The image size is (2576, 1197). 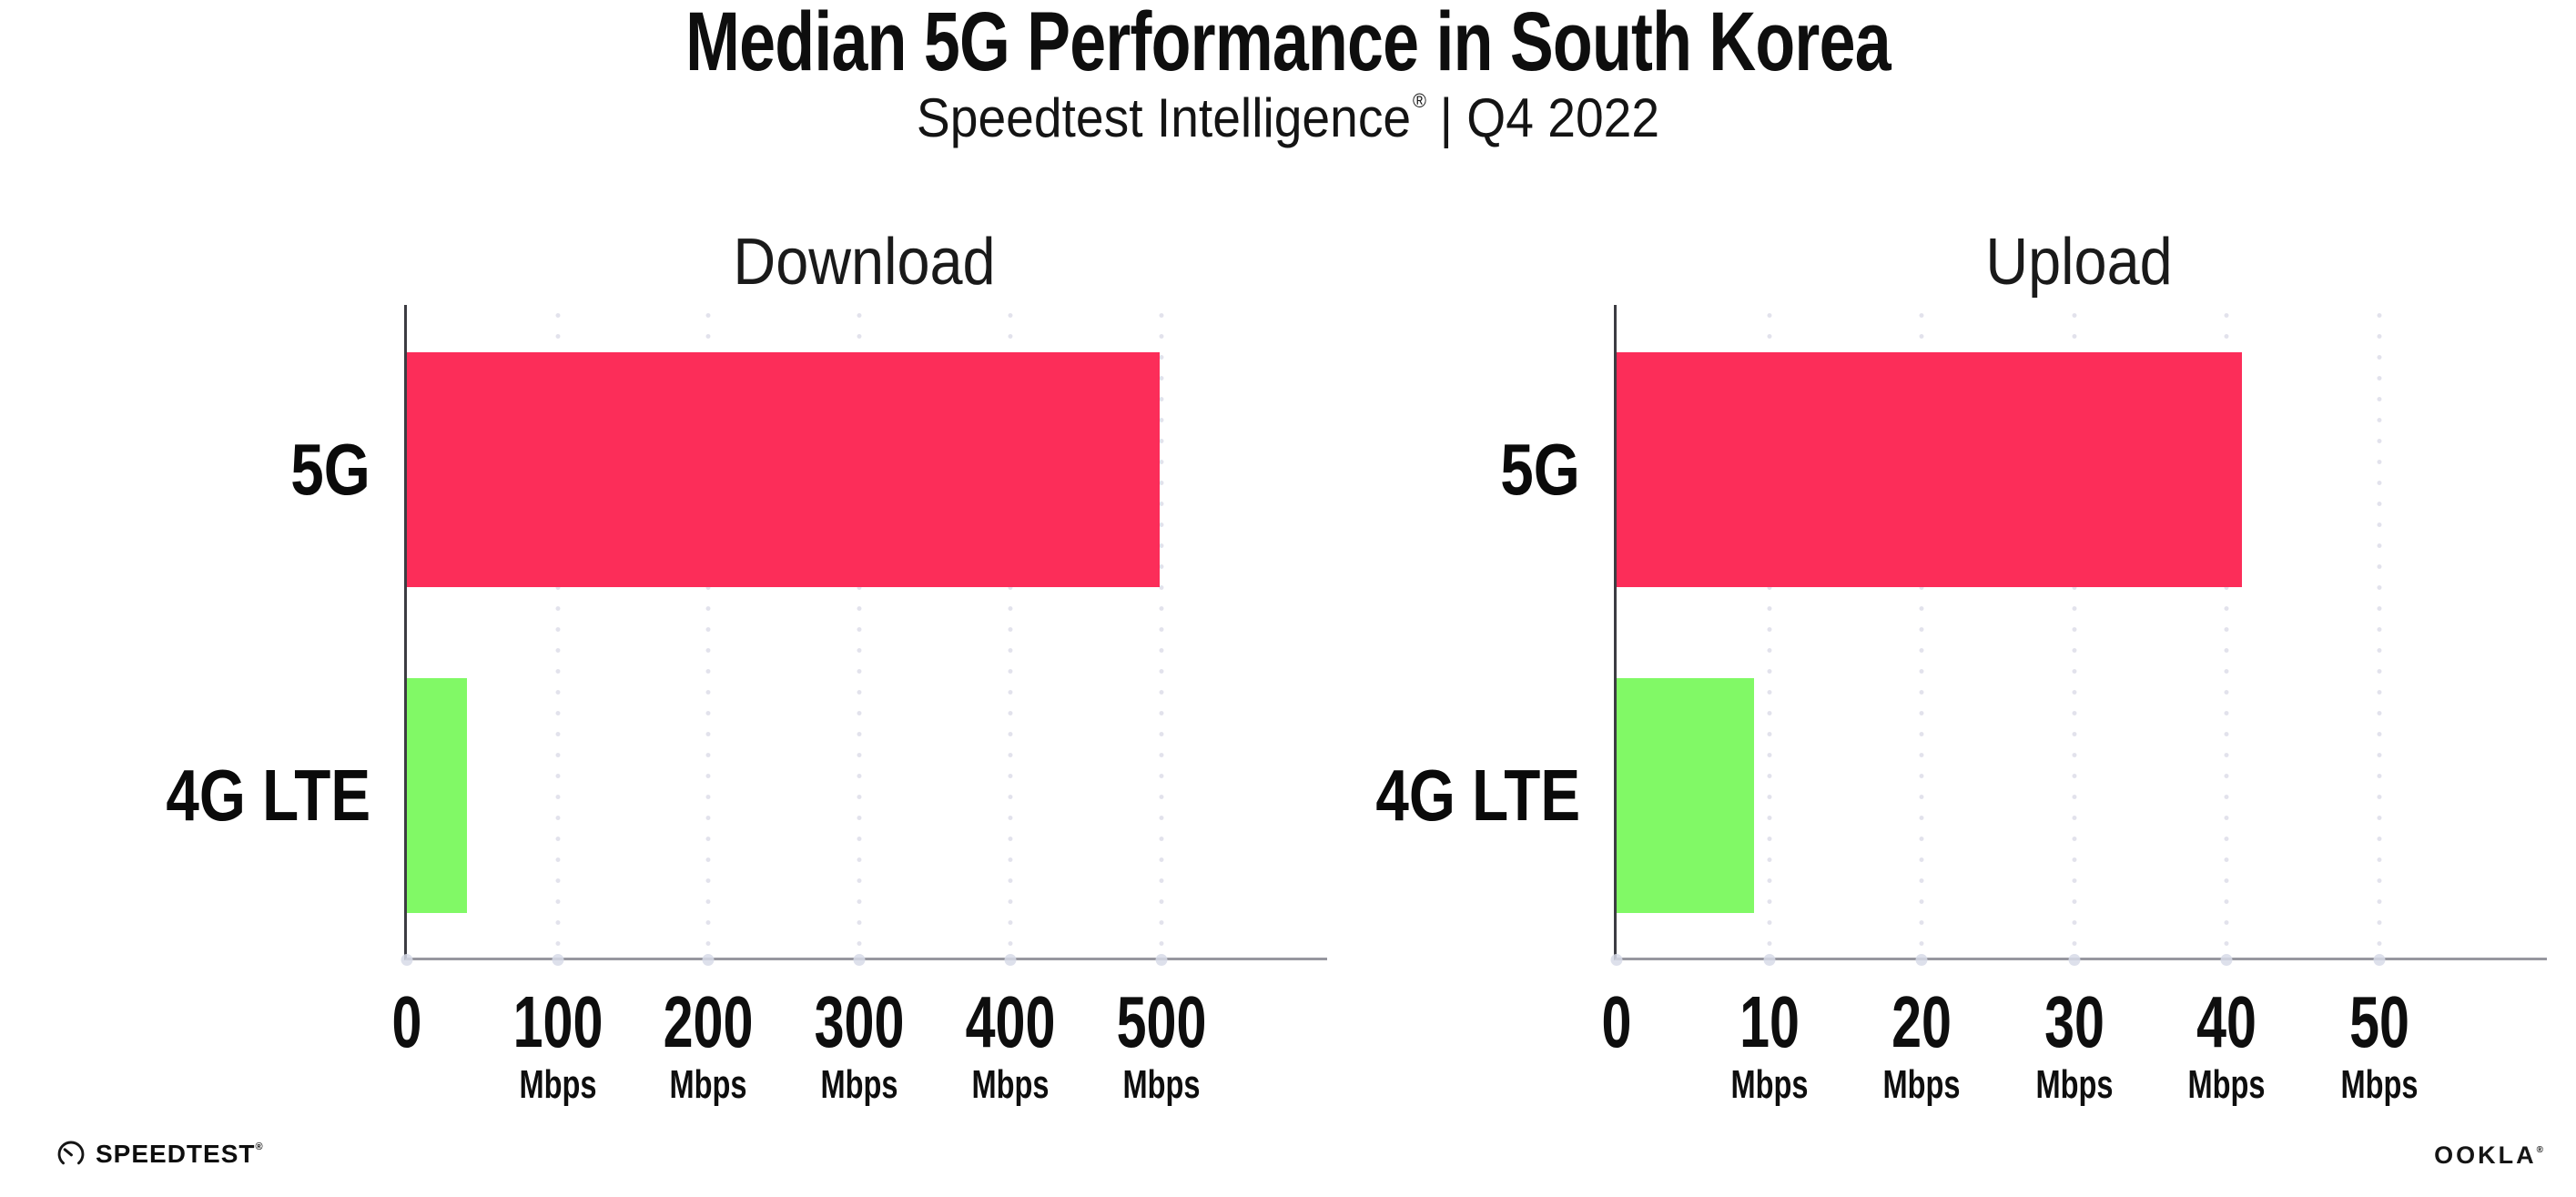 What do you see at coordinates (2226, 1021) in the screenshot?
I see `tick-value: 40` at bounding box center [2226, 1021].